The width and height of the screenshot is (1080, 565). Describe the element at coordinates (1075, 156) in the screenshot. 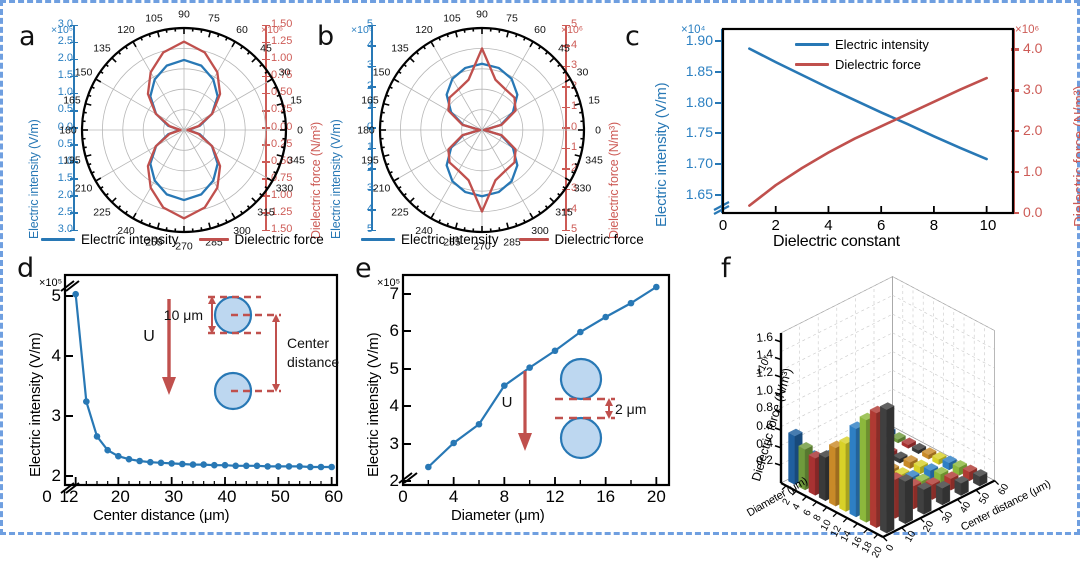

I see `panel-c-right-axis-title: Dielectric force (N/m³)` at that location.